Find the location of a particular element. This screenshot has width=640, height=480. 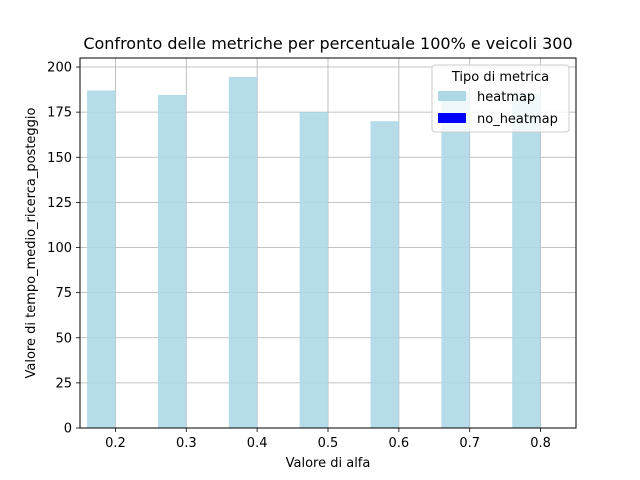

x-tick-label: 0.6 is located at coordinates (399, 443).